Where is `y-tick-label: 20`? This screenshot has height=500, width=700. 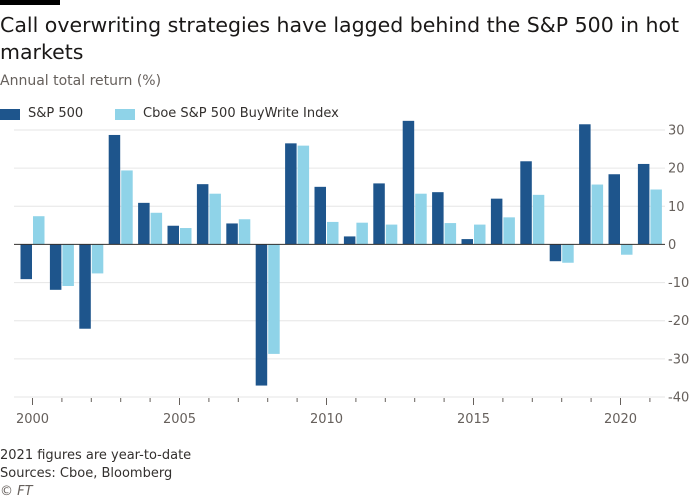
y-tick-label: 20 is located at coordinates (676, 169).